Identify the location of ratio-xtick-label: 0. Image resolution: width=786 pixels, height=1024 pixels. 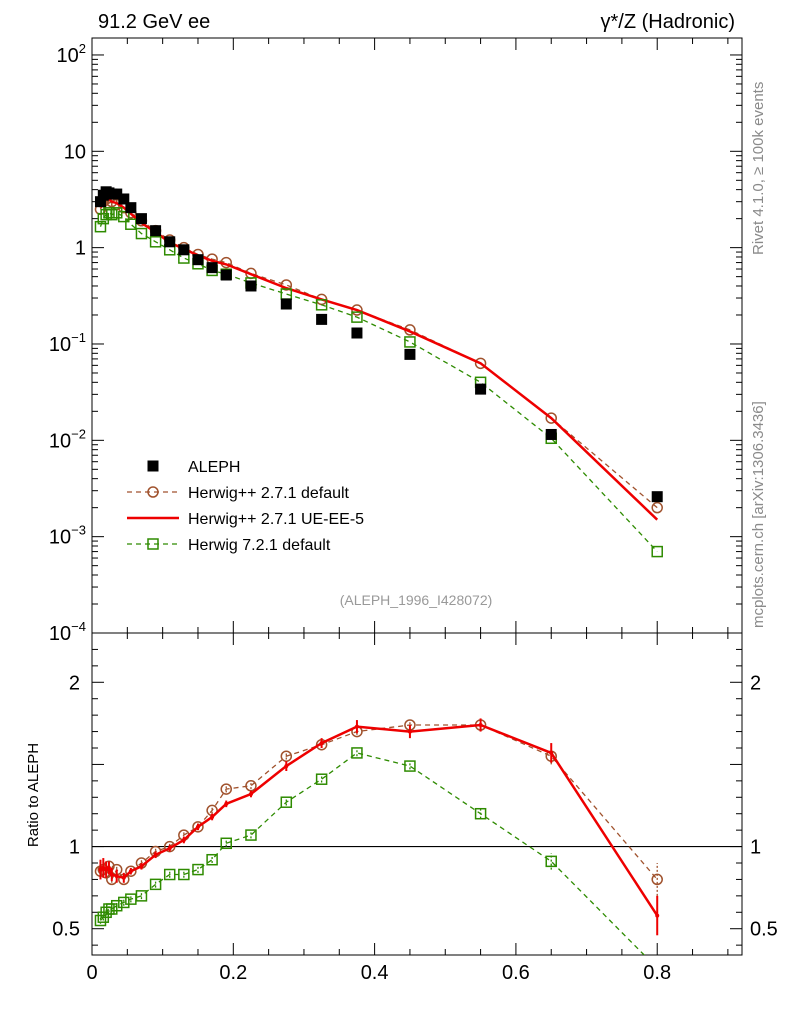
(91, 973).